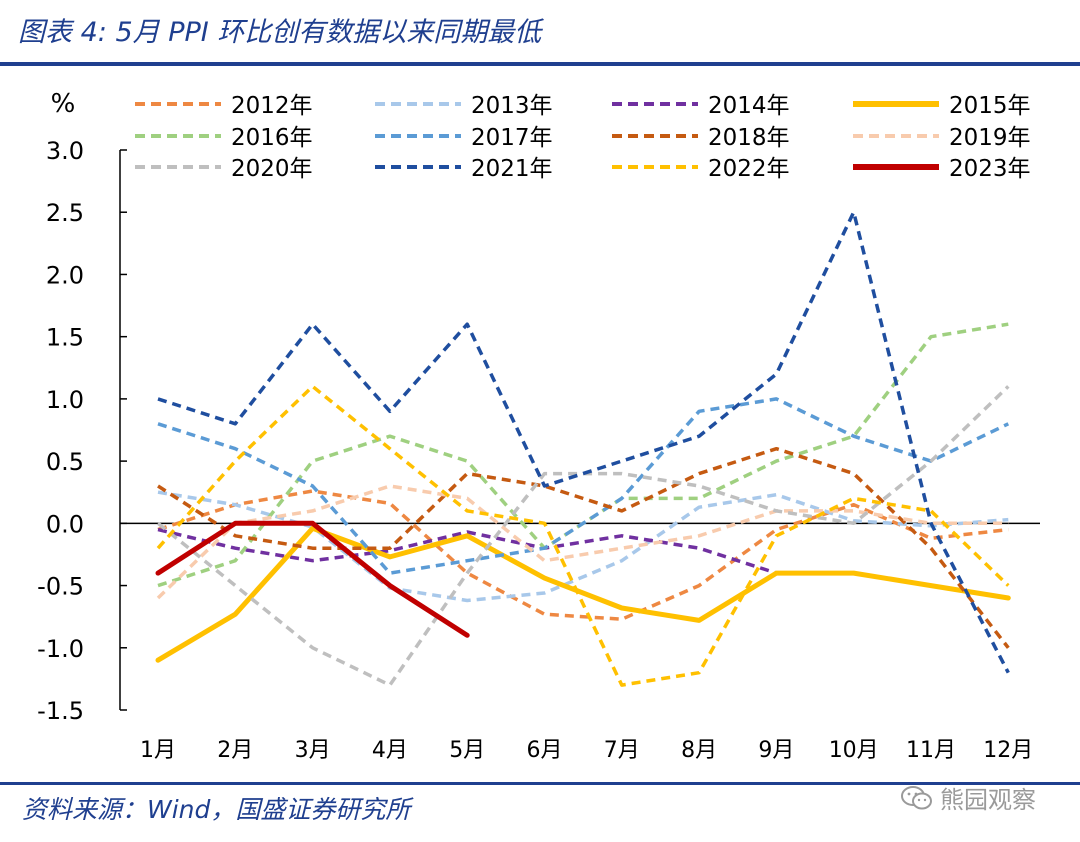 Image resolution: width=1080 pixels, height=842 pixels. I want to click on legend-label: 2022年, so click(749, 169).